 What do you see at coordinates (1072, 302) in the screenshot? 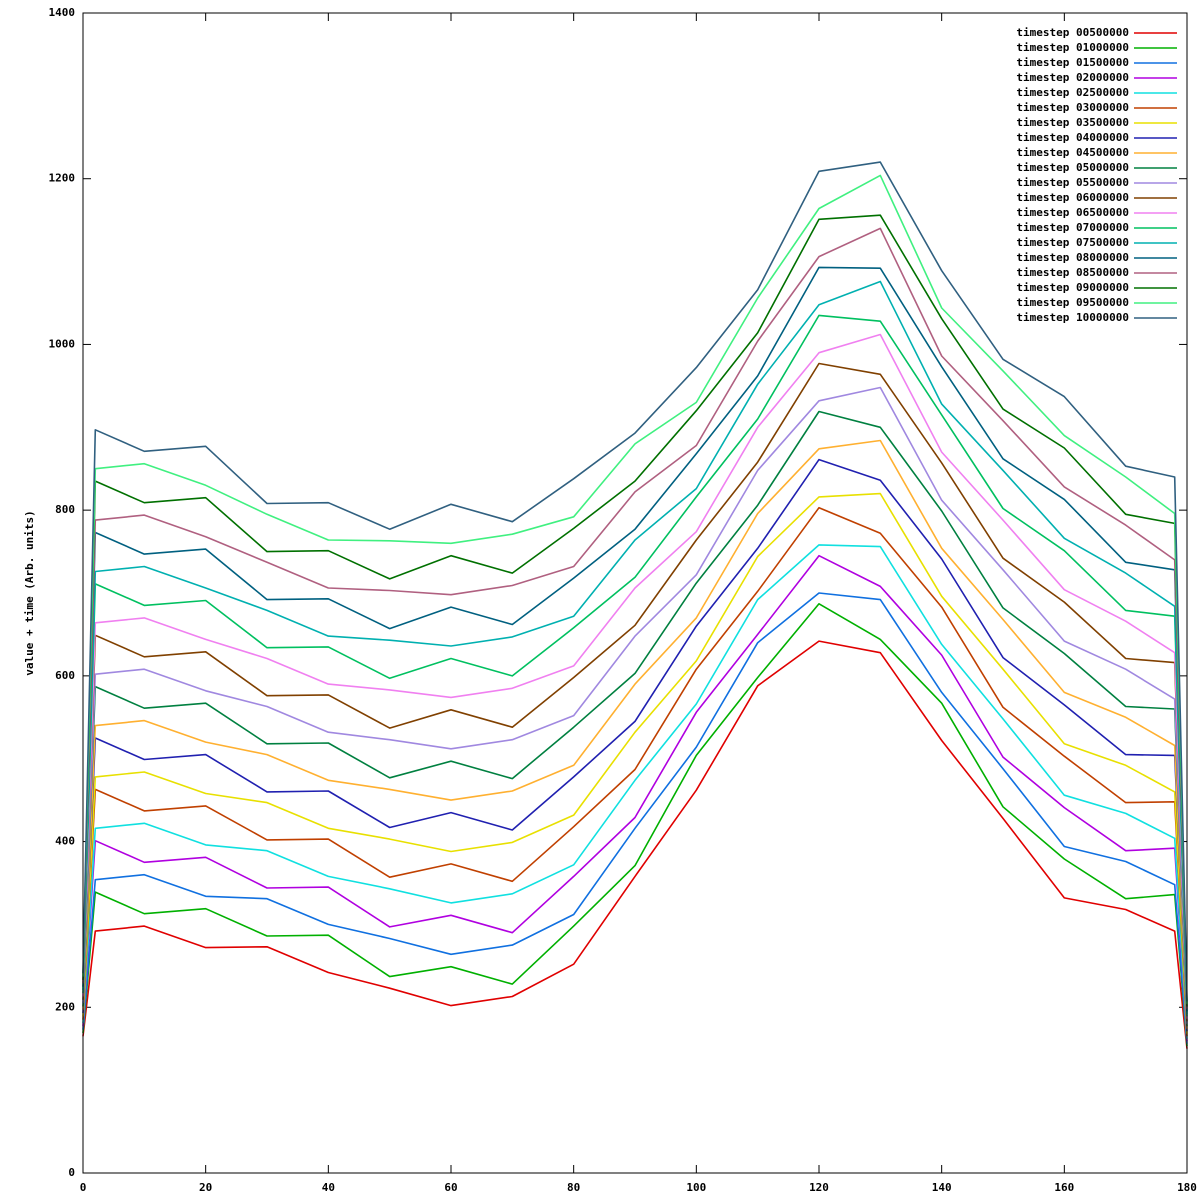
I see `legend-label: timestep 09500000` at bounding box center [1072, 302].